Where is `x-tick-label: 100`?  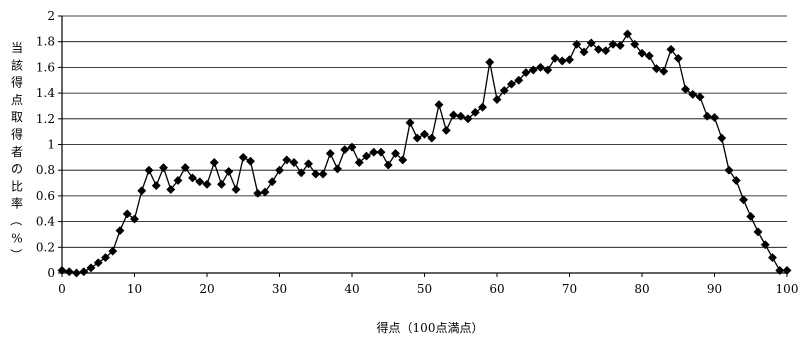 x-tick-label: 100 is located at coordinates (787, 289).